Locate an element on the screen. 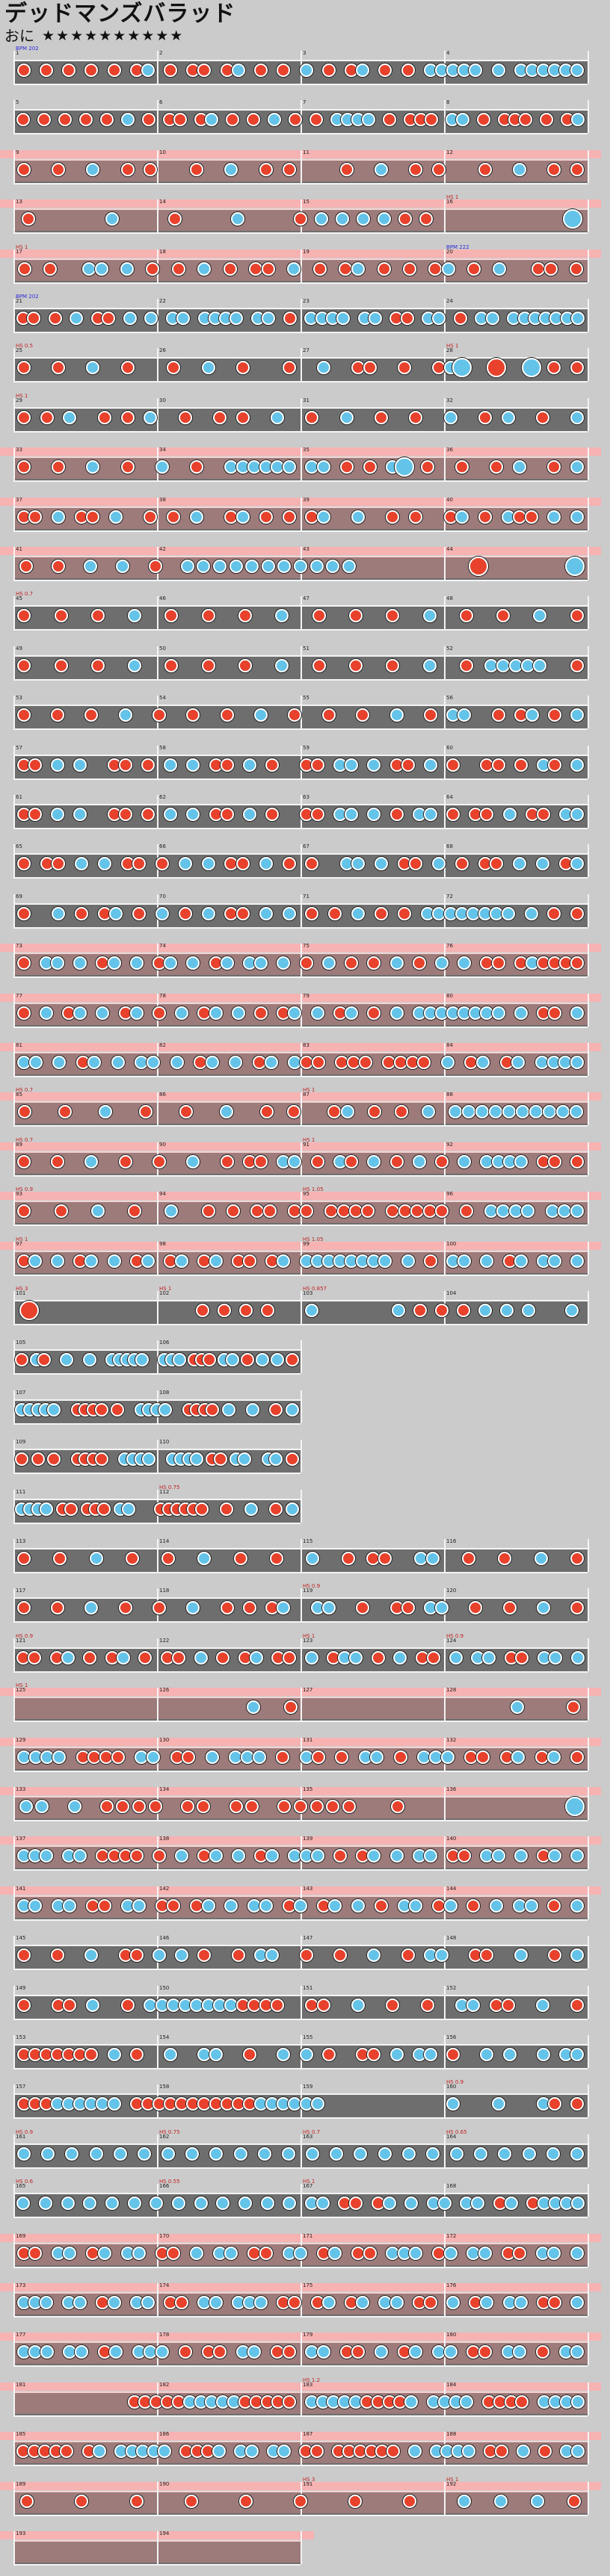 This screenshot has height=2576, width=610. chart-row: 137 138 139 140 is located at coordinates (305, 1856).